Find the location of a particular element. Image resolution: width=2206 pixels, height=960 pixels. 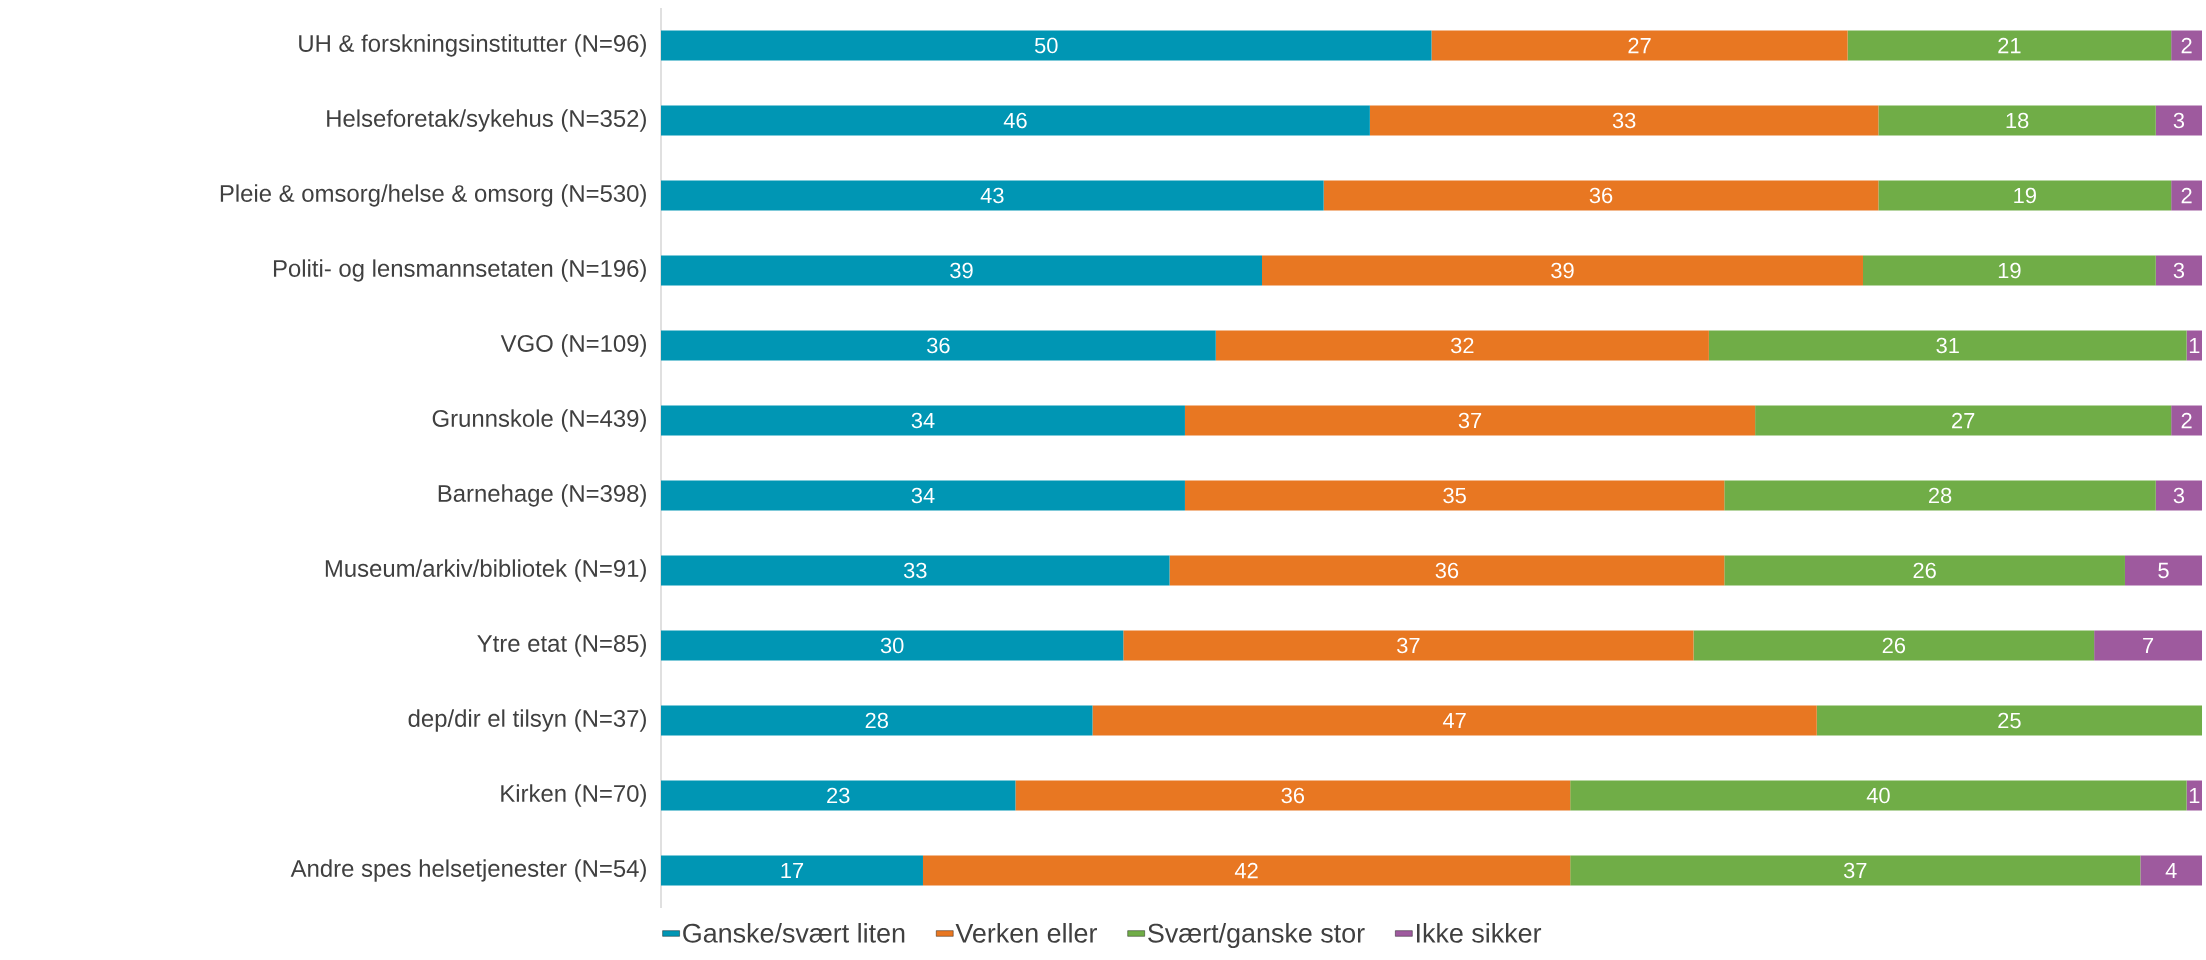

data-label: 47 is located at coordinates (1454, 720).